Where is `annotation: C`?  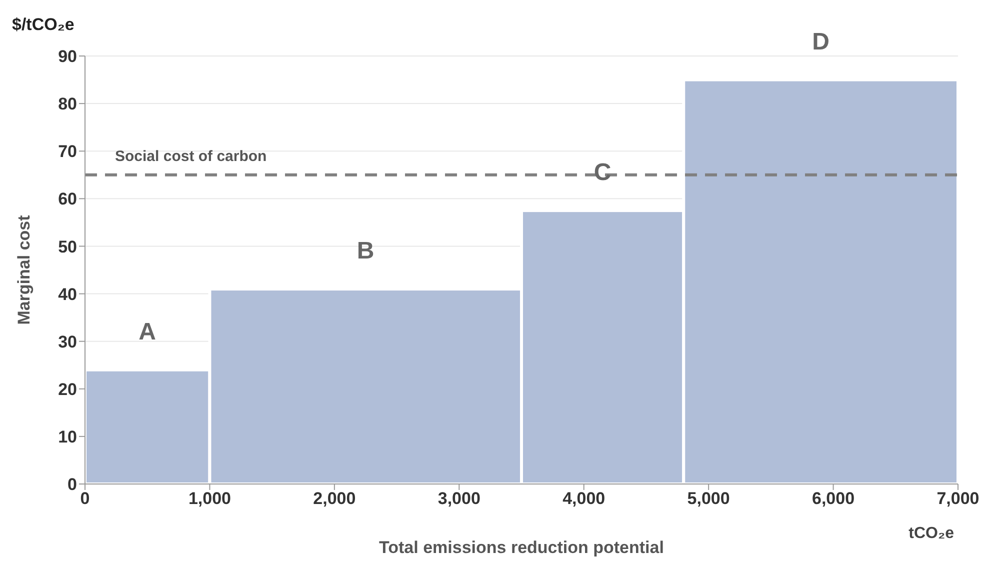
annotation: C is located at coordinates (603, 172).